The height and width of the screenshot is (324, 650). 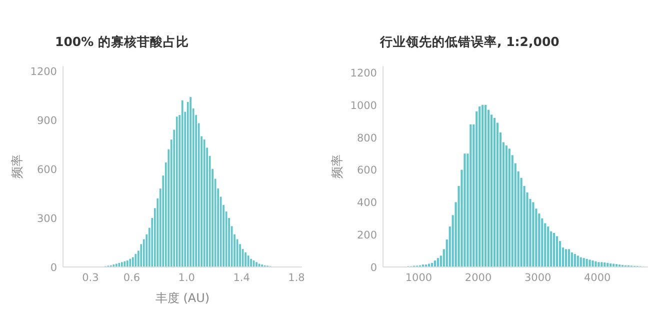 I want to click on x-tick-label: 1.8, so click(x=296, y=278).